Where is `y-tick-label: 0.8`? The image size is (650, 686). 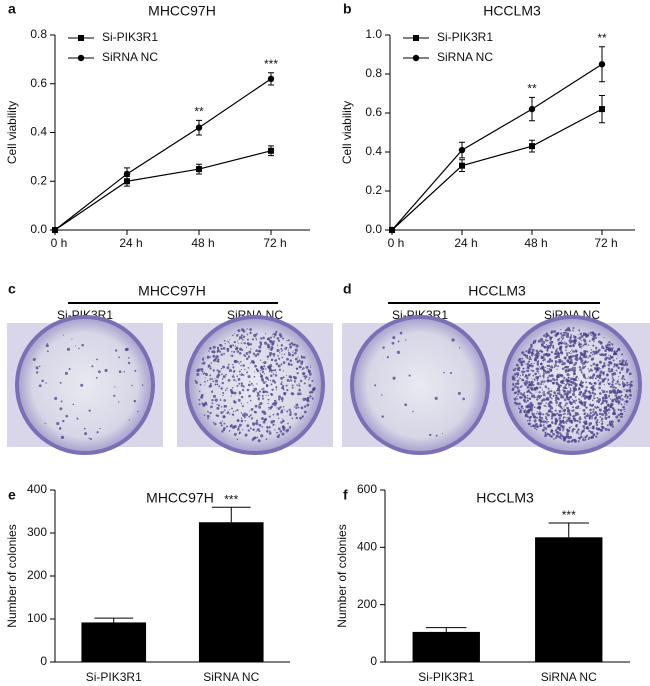
y-tick-label: 0.8 is located at coordinates (373, 73).